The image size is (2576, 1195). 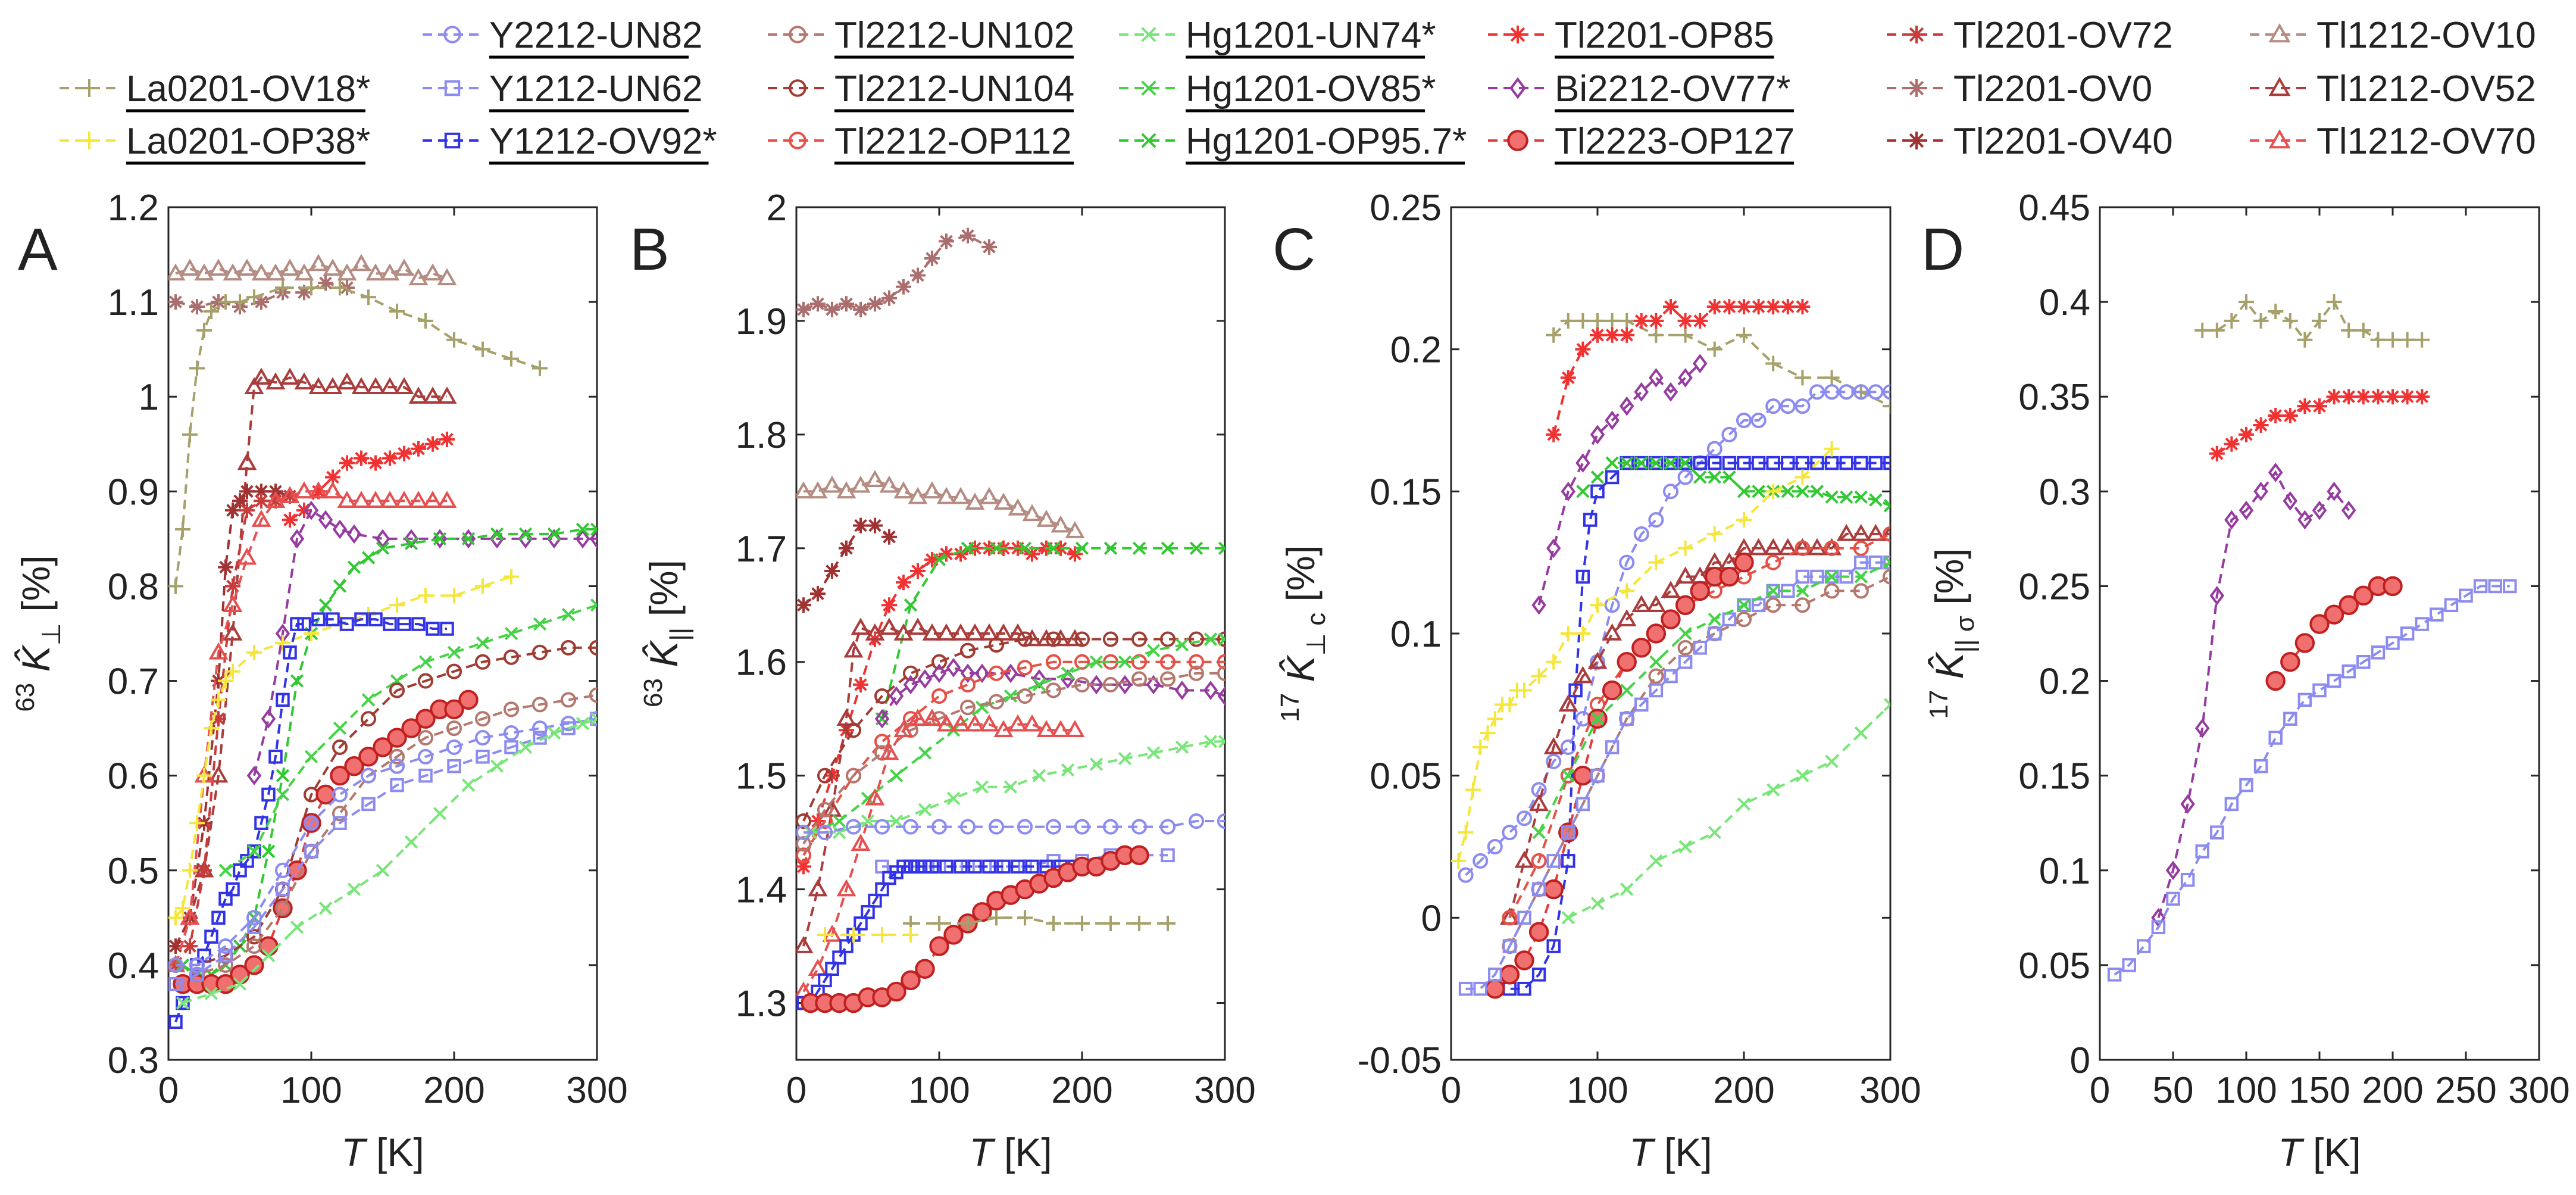 What do you see at coordinates (603, 141) in the screenshot?
I see `legend-label: Y1212-OV92*` at bounding box center [603, 141].